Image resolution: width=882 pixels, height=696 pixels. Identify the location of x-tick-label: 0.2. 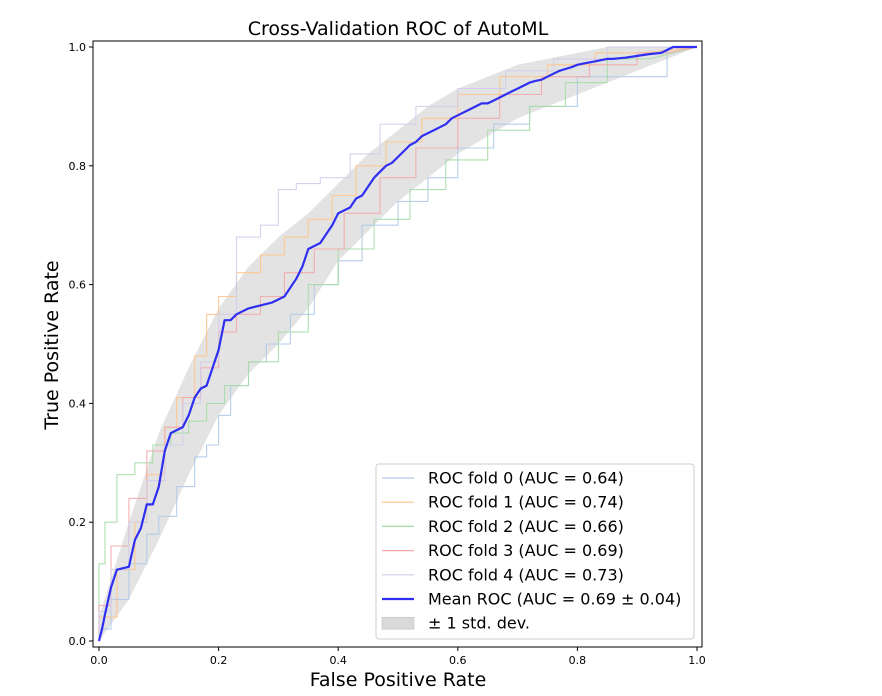
(219, 660).